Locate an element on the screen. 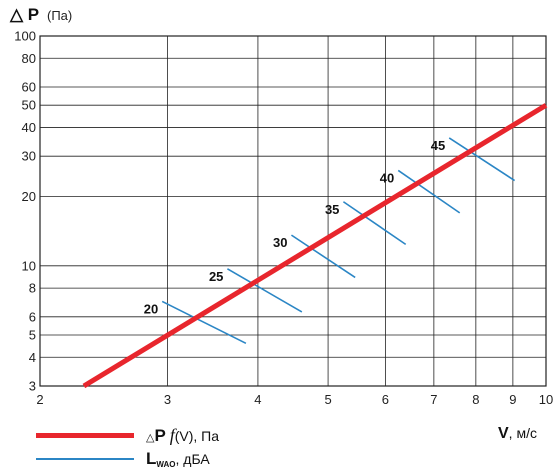 The height and width of the screenshot is (473, 556). legend-noise-sub: WAO is located at coordinates (166, 464).